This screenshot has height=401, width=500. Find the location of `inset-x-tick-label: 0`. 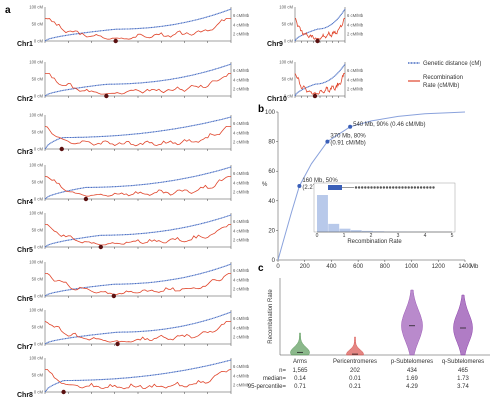

inset-x-tick-label: 0 is located at coordinates (317, 236).